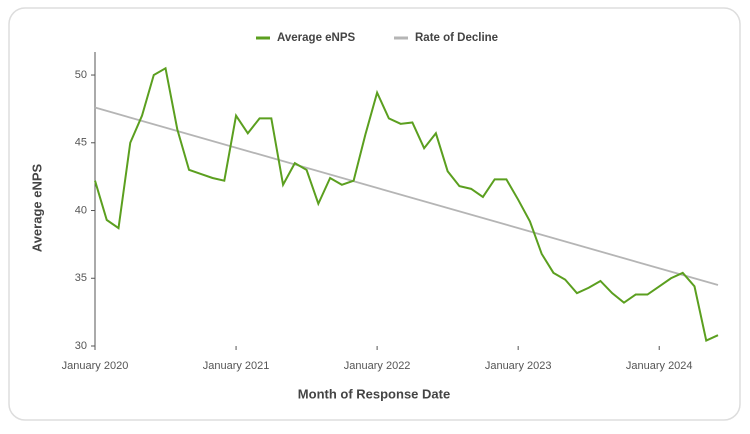 The height and width of the screenshot is (434, 750). I want to click on y-tick-label: 30, so click(81, 346).